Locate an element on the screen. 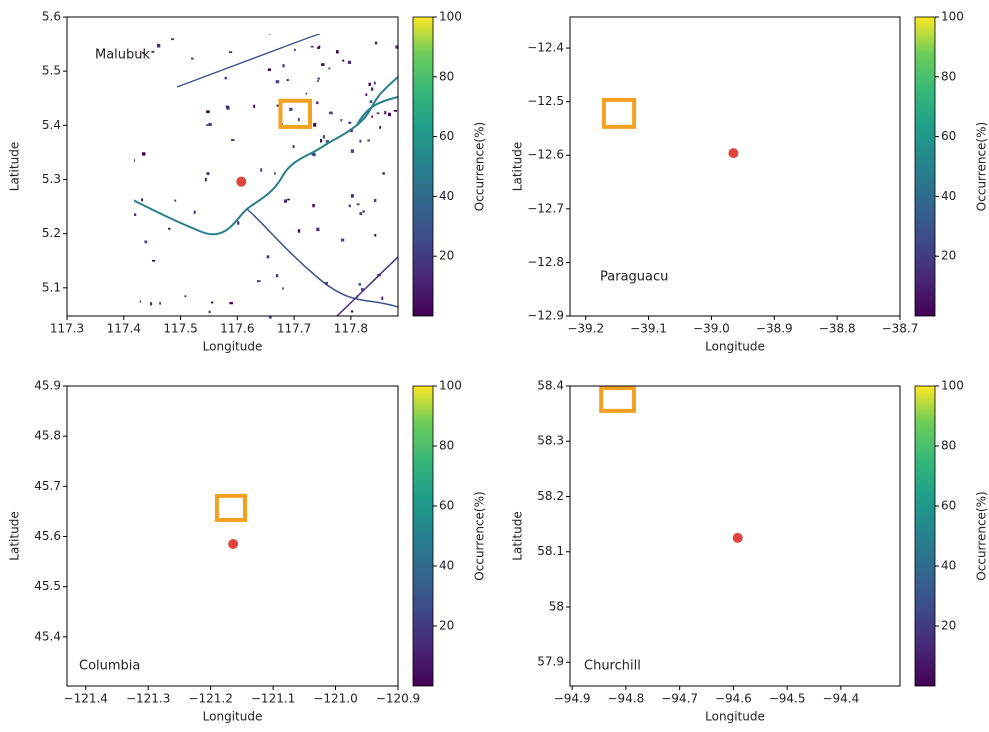  x-tick-label: −121.1 is located at coordinates (273, 699).